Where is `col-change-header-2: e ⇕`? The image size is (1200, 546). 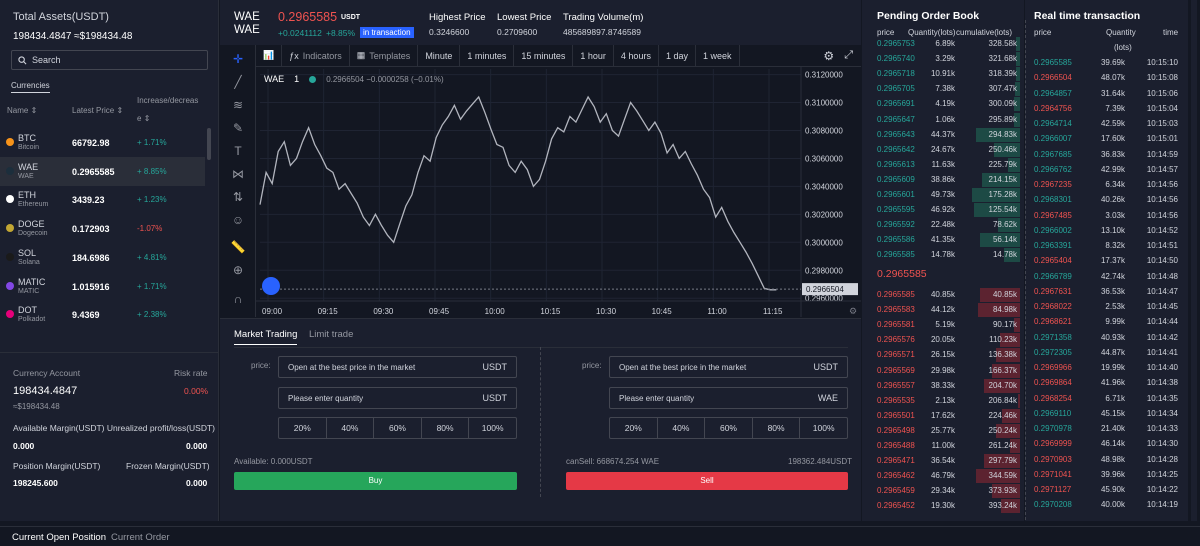
col-change-header-2: e ⇕ is located at coordinates (144, 118).